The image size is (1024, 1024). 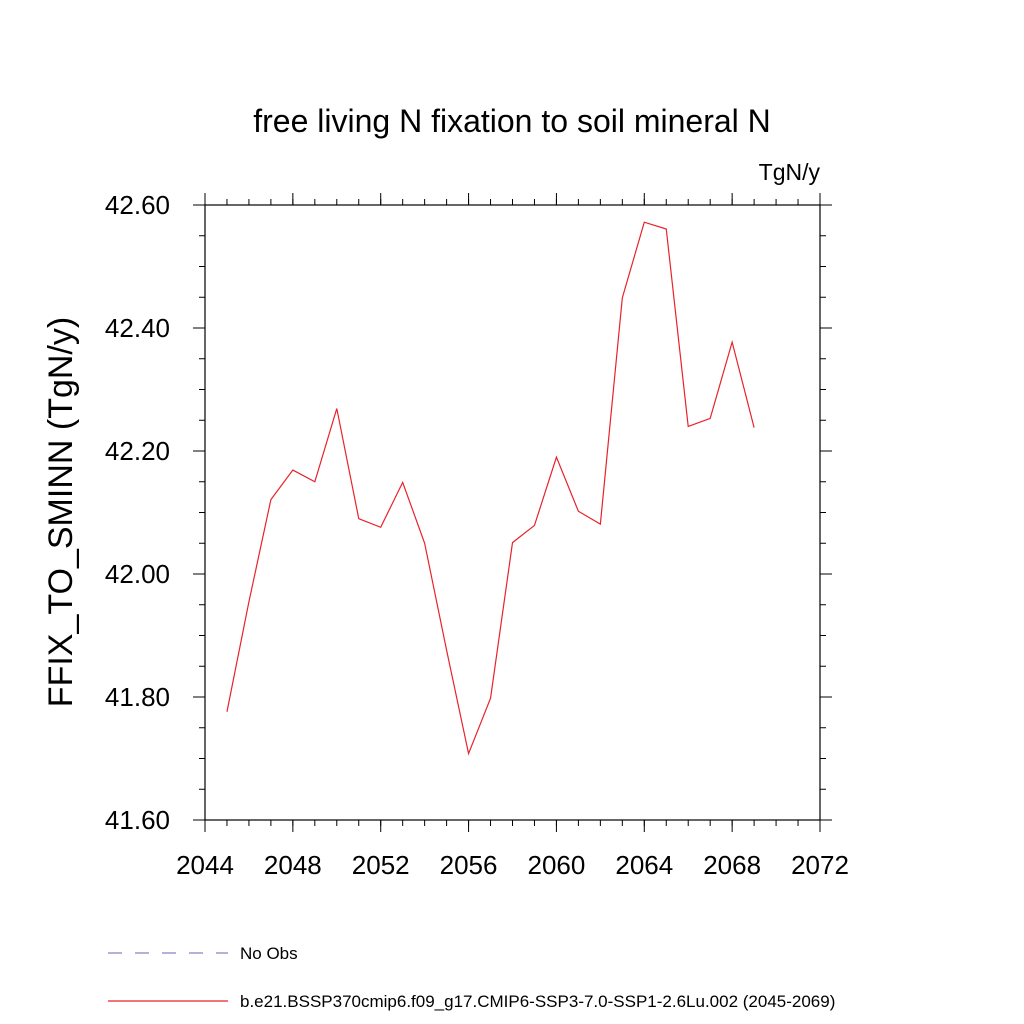 What do you see at coordinates (137, 451) in the screenshot?
I see `y-tick-label: 42.20` at bounding box center [137, 451].